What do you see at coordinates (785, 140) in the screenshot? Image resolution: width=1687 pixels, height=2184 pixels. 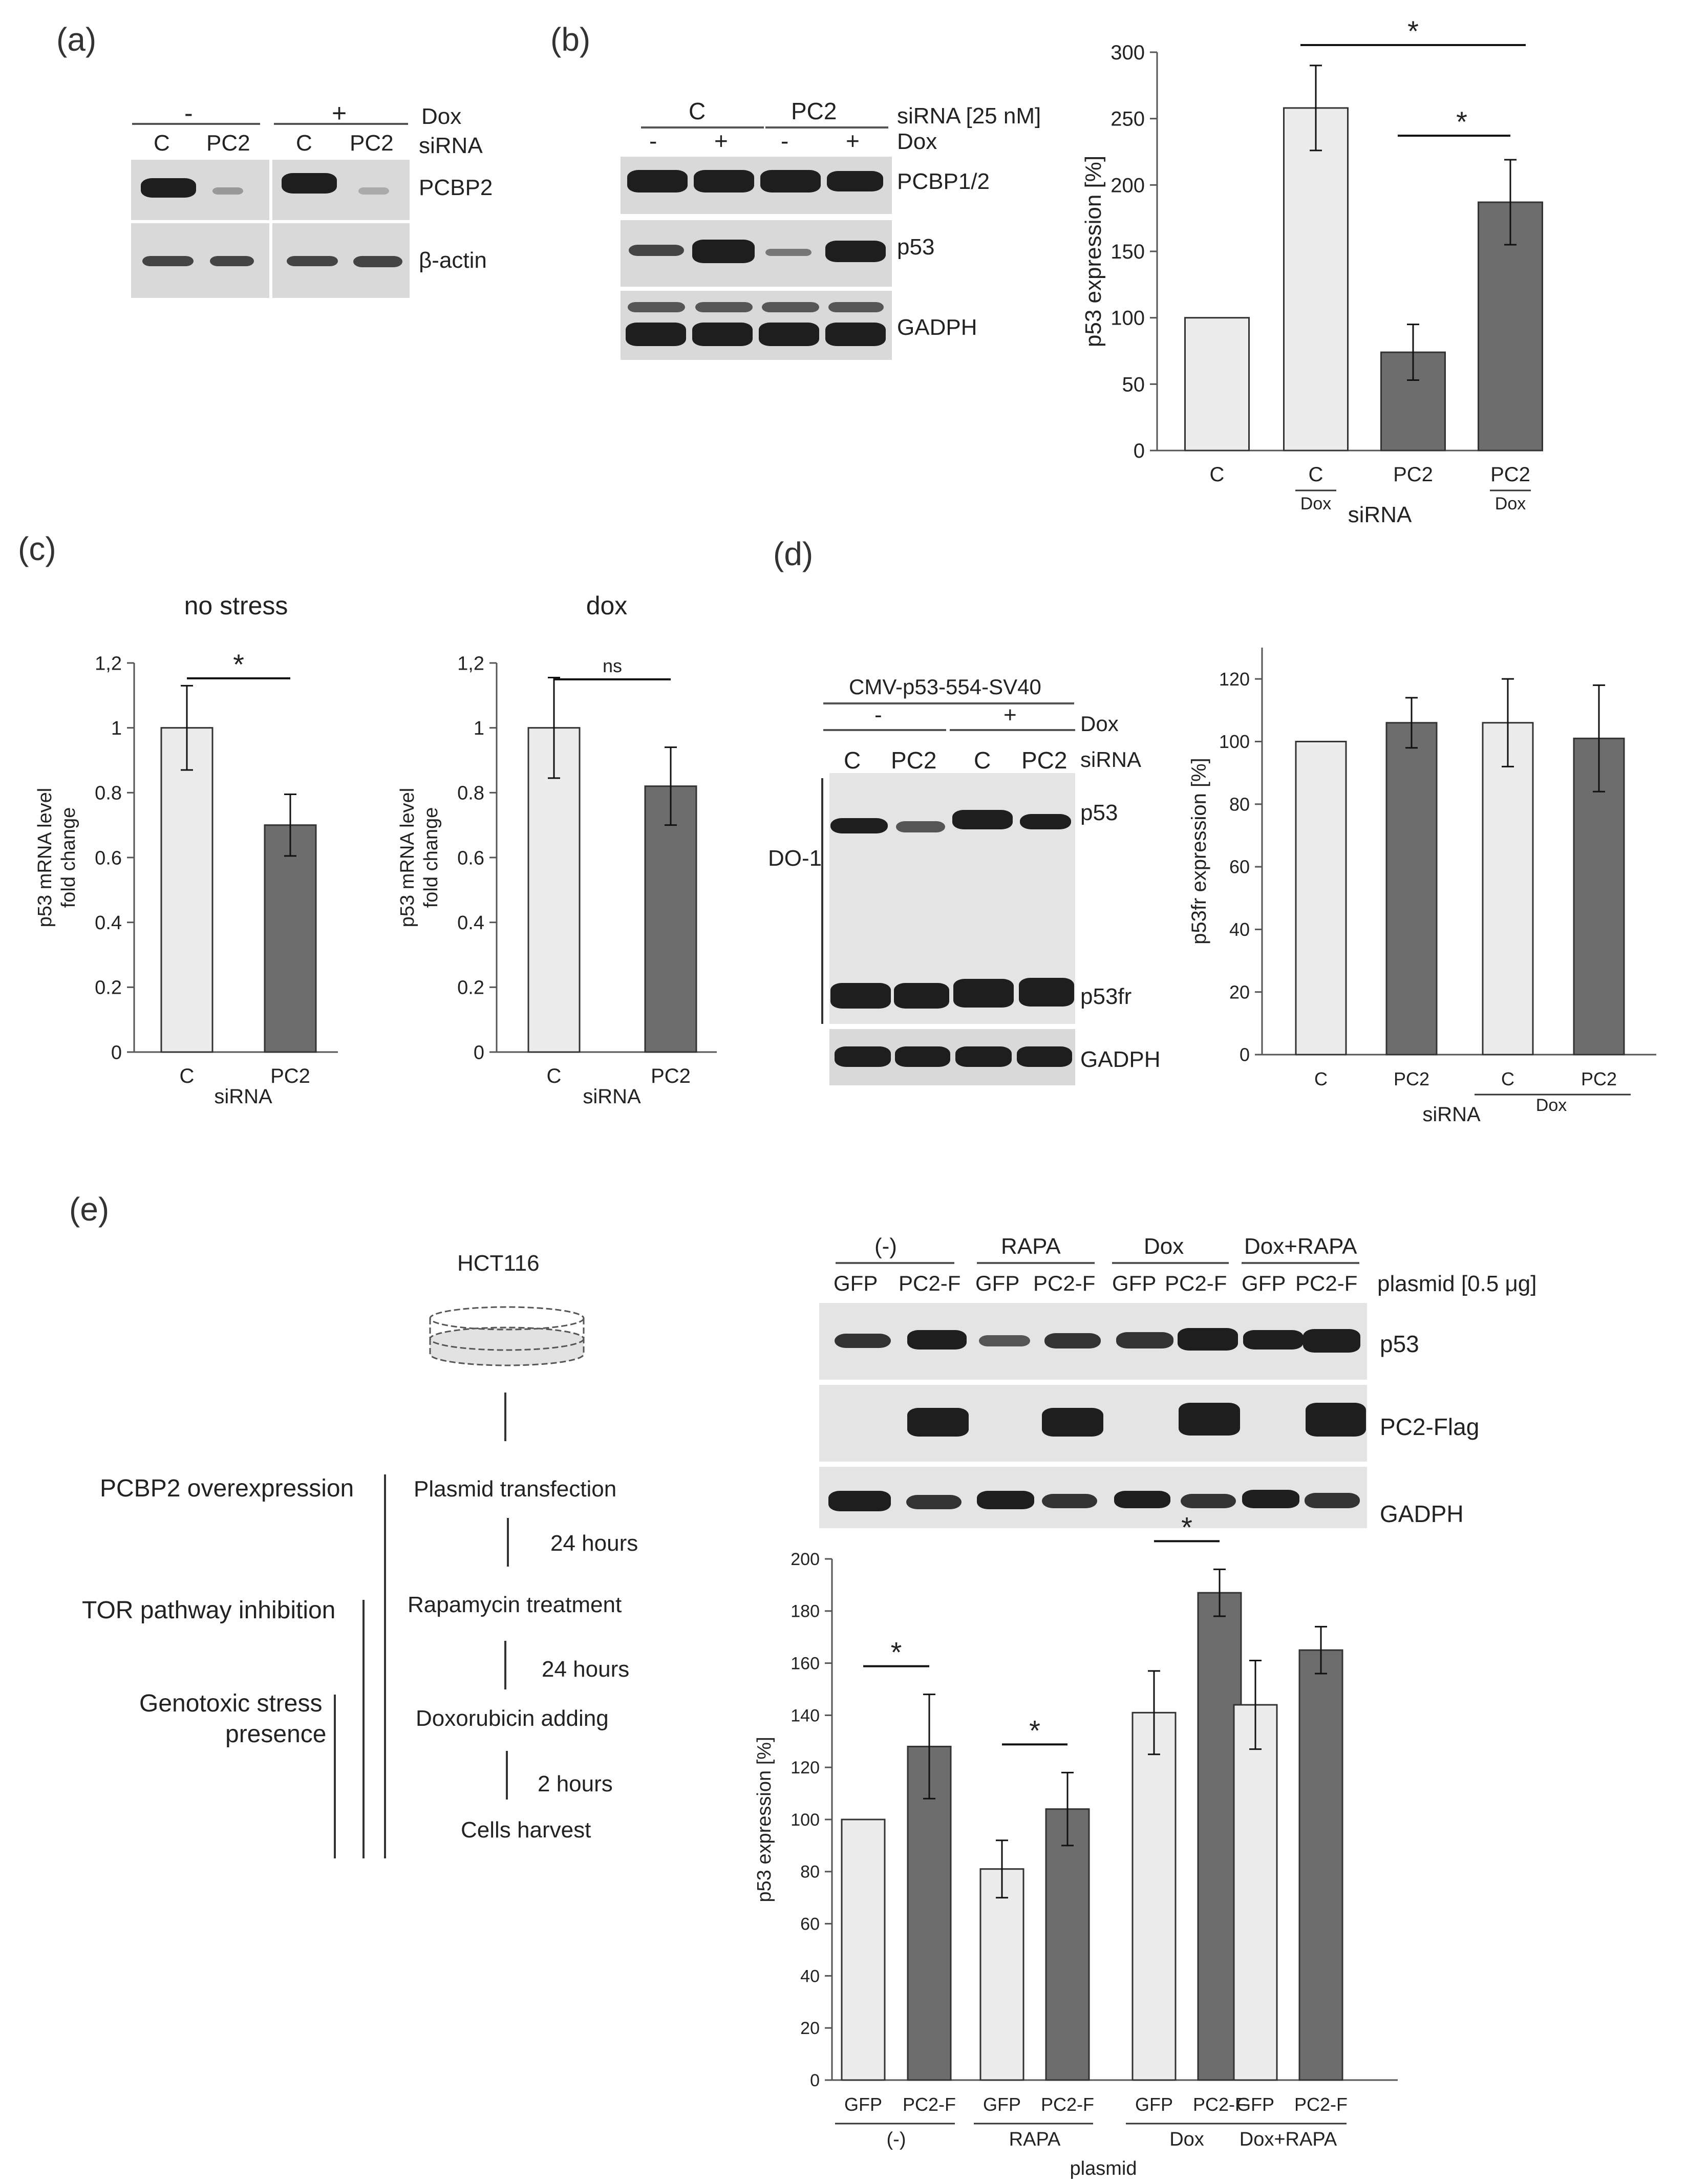 I see `dox-lane: -` at bounding box center [785, 140].